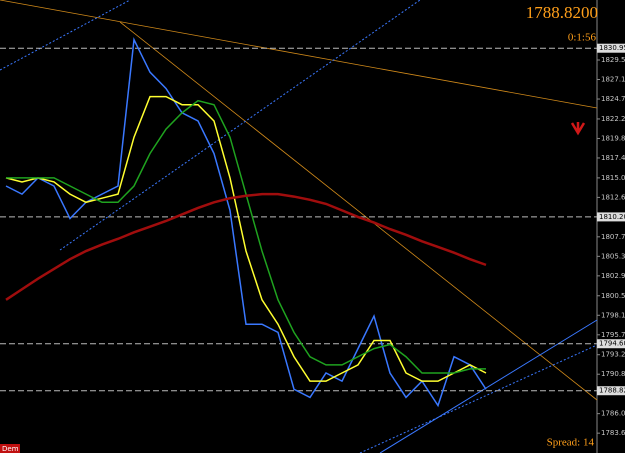 The image size is (625, 453). Describe the element at coordinates (613, 138) in the screenshot. I see `y-tick-label: 1819.85` at that location.